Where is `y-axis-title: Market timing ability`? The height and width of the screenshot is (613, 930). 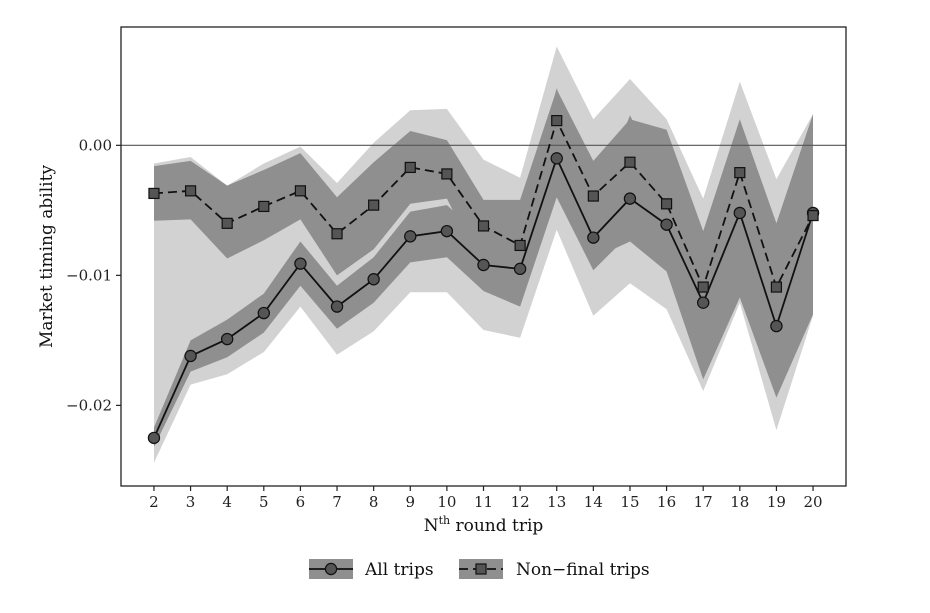
y-axis-title: Market timing ability is located at coordinates (47, 256).